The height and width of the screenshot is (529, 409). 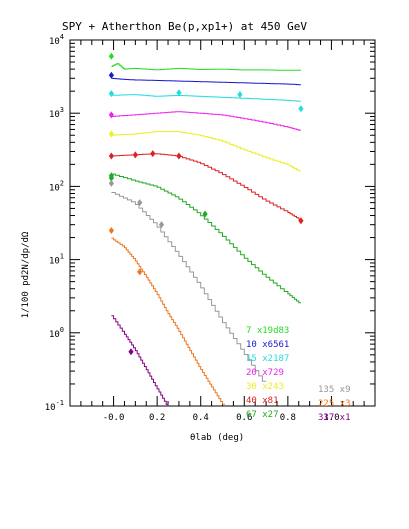 I want to click on legend-entry: 7 x19d83, so click(x=267, y=331).